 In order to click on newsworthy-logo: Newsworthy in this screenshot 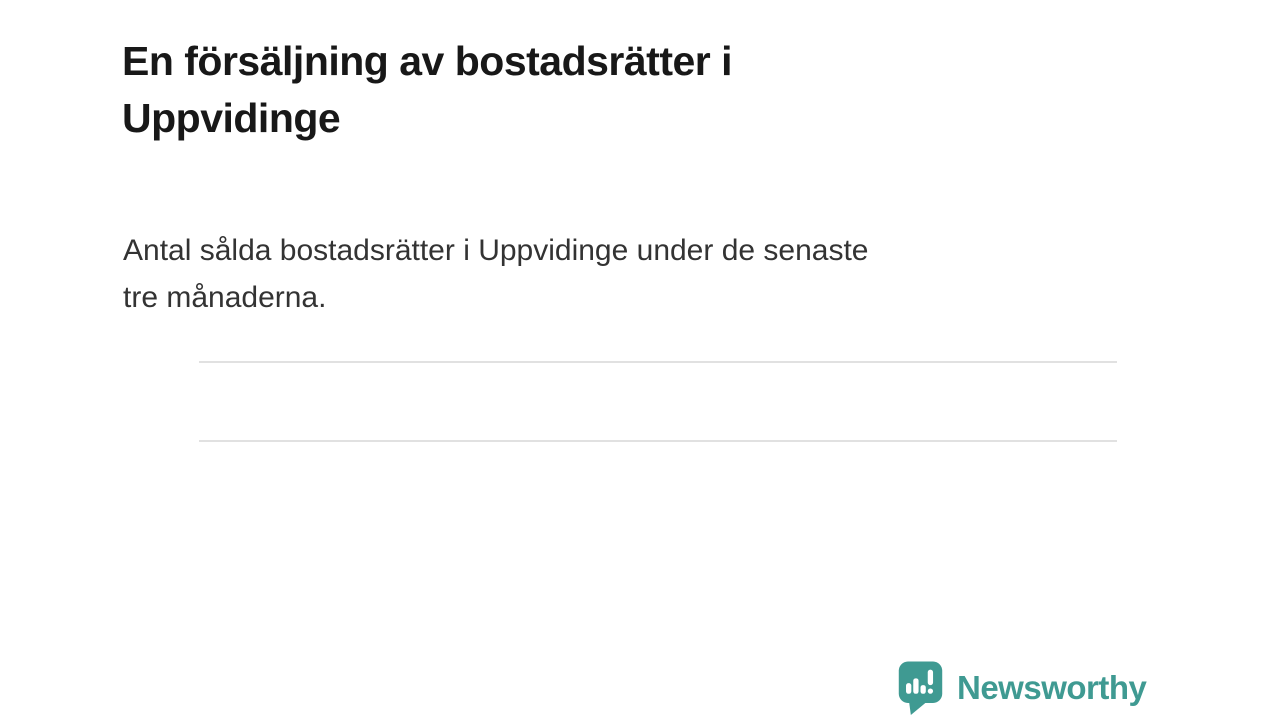, I will do `click(1022, 688)`.